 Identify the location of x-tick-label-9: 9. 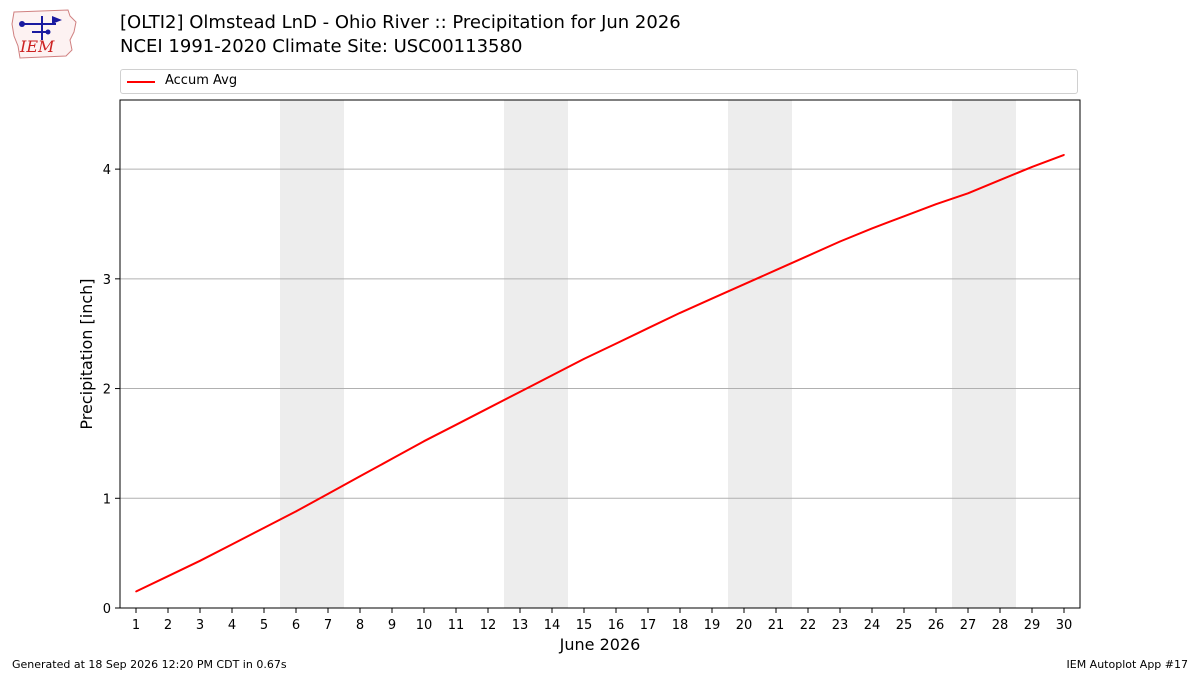
(392, 625).